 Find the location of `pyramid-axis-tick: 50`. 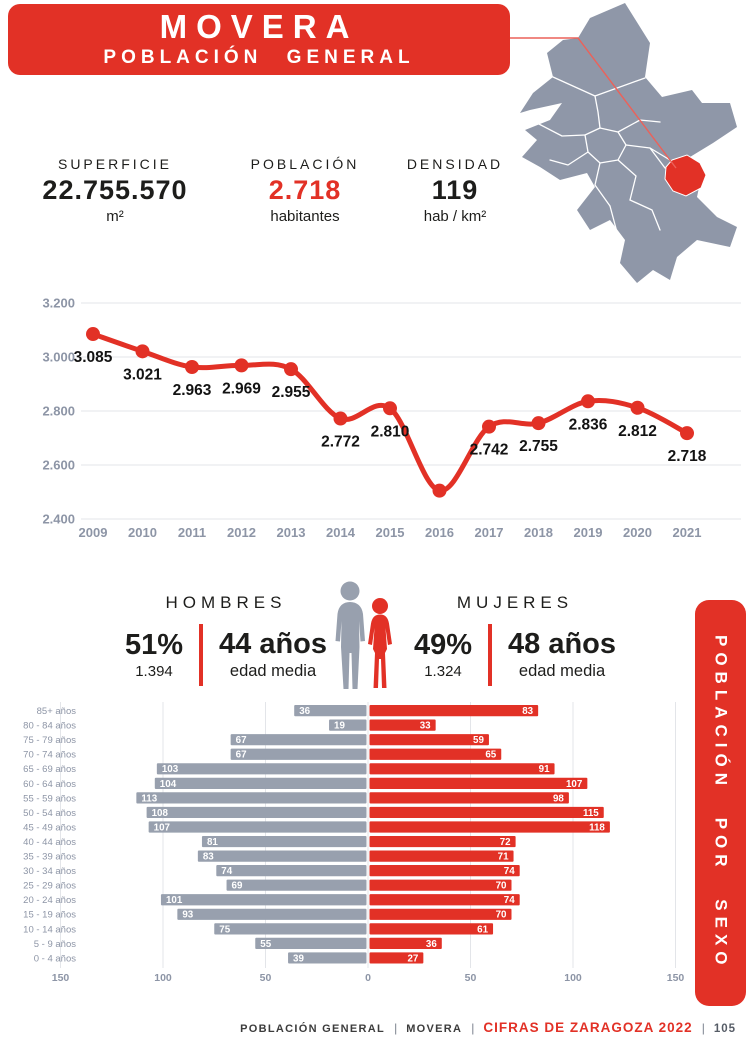

pyramid-axis-tick: 50 is located at coordinates (266, 978).